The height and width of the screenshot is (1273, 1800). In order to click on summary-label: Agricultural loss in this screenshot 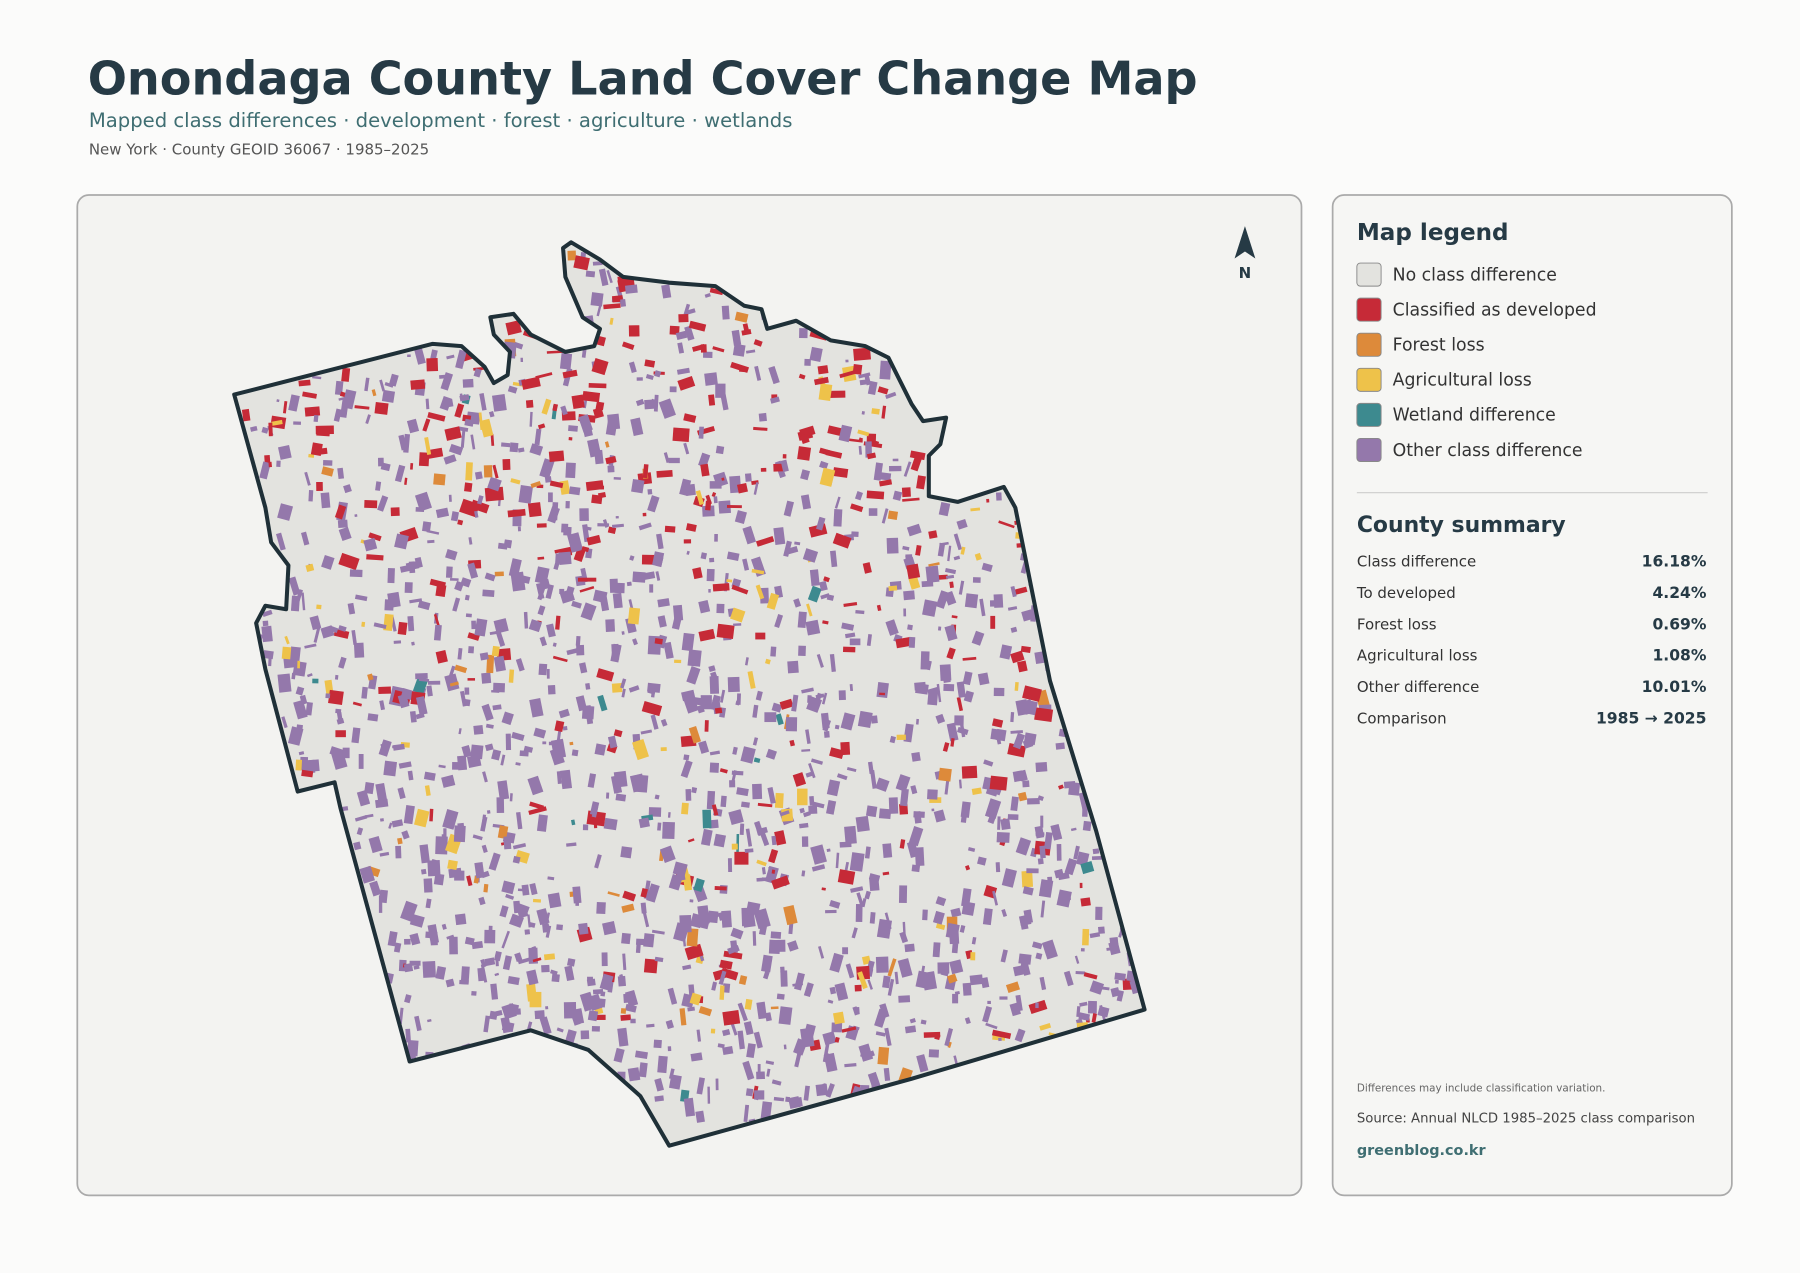, I will do `click(1417, 656)`.